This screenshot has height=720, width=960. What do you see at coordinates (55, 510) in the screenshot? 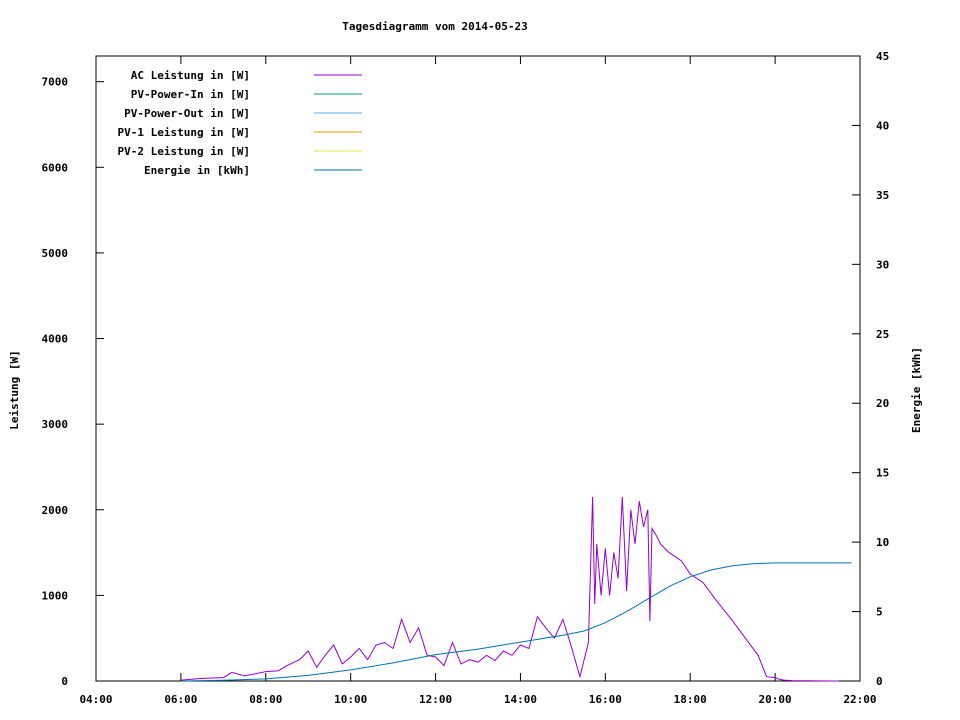
I see `y-tick-label: 2000` at bounding box center [55, 510].